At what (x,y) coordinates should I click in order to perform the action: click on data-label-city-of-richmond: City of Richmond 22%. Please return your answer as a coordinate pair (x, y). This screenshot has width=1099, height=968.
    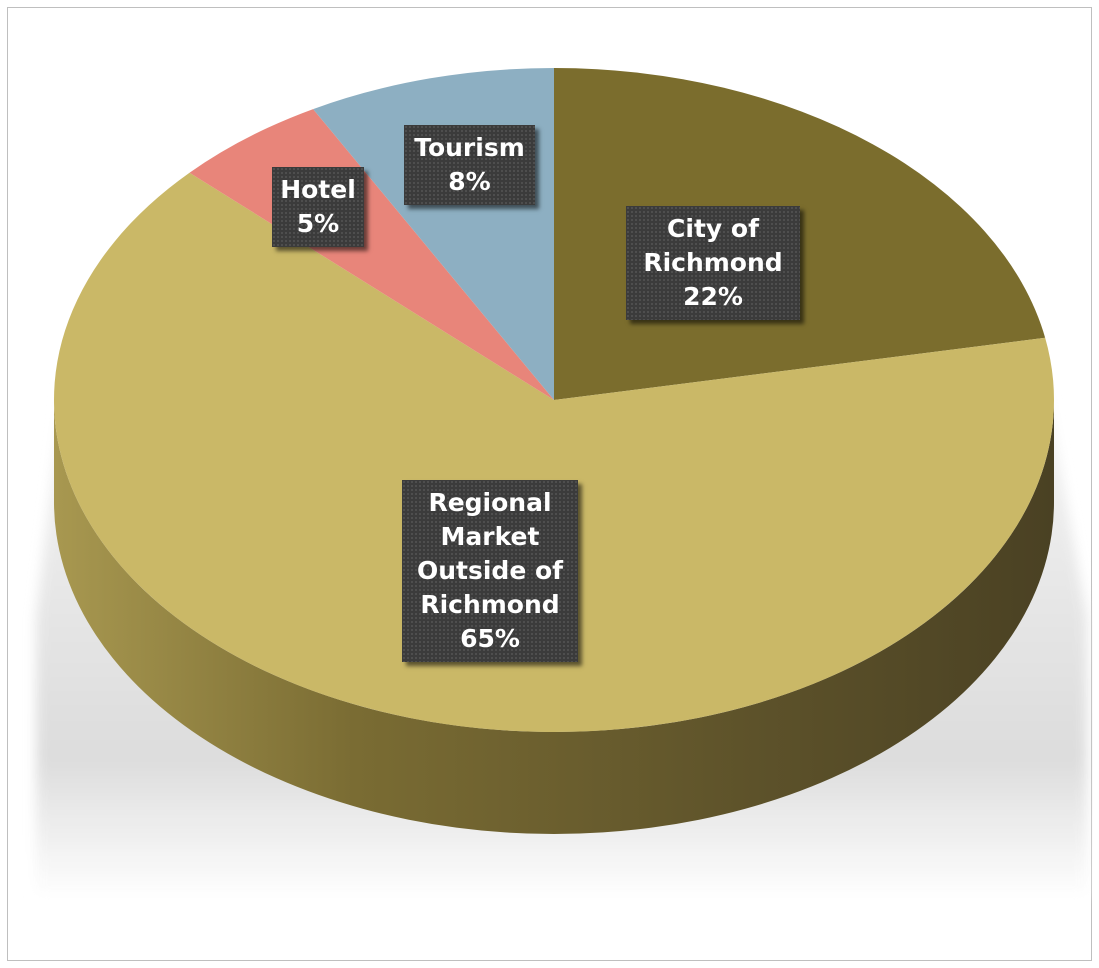
    Looking at the image, I should click on (713, 263).